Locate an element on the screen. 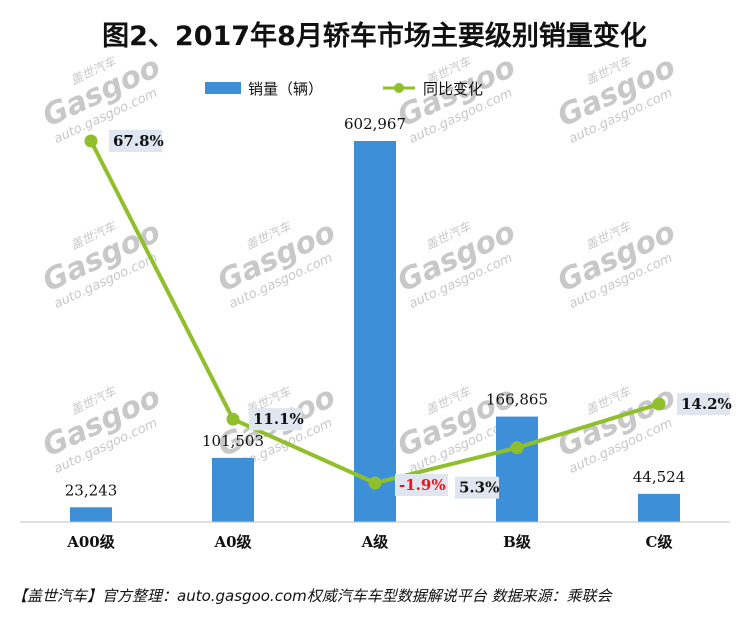 The image size is (749, 623). line-value-label: -1.9% is located at coordinates (422, 485).